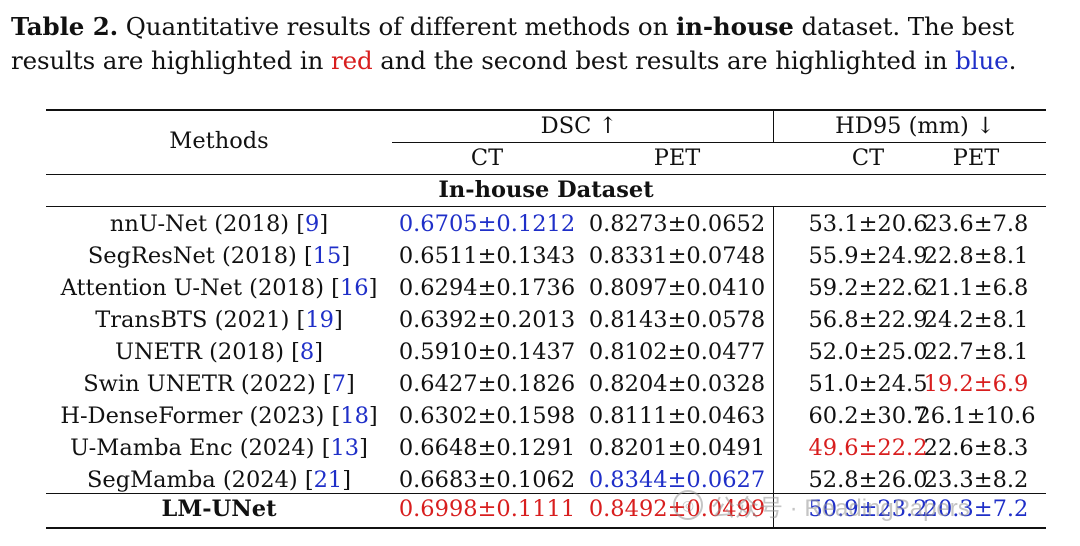  Describe the element at coordinates (868, 320) in the screenshot. I see `table-cell: 56.8±22.9` at that location.